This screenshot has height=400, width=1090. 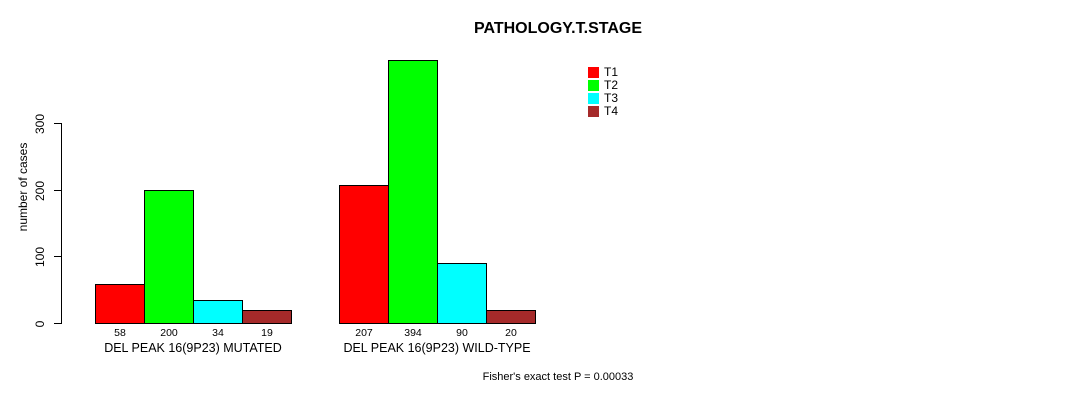 I want to click on bar-value-label: 20, so click(x=511, y=333).